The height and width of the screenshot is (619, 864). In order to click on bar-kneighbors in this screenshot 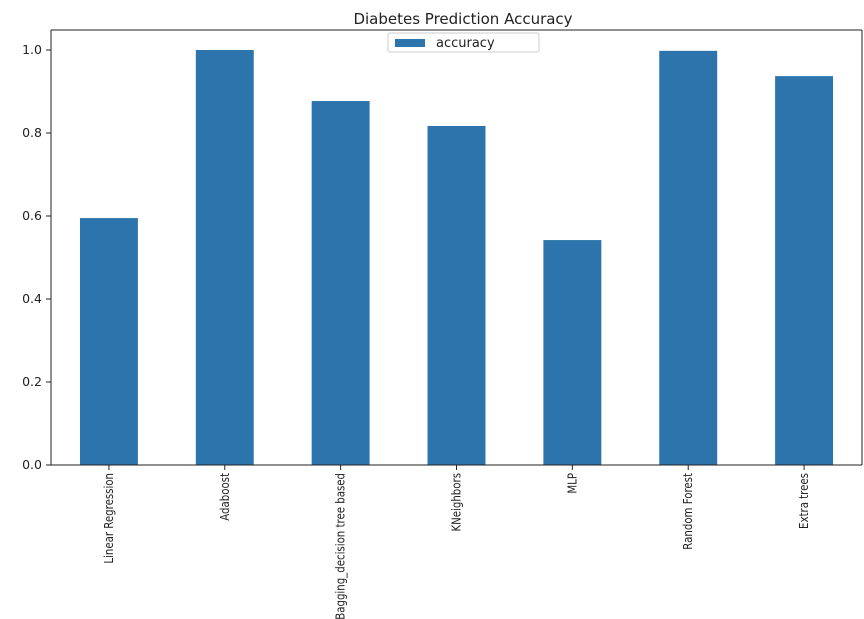, I will do `click(456, 295)`.